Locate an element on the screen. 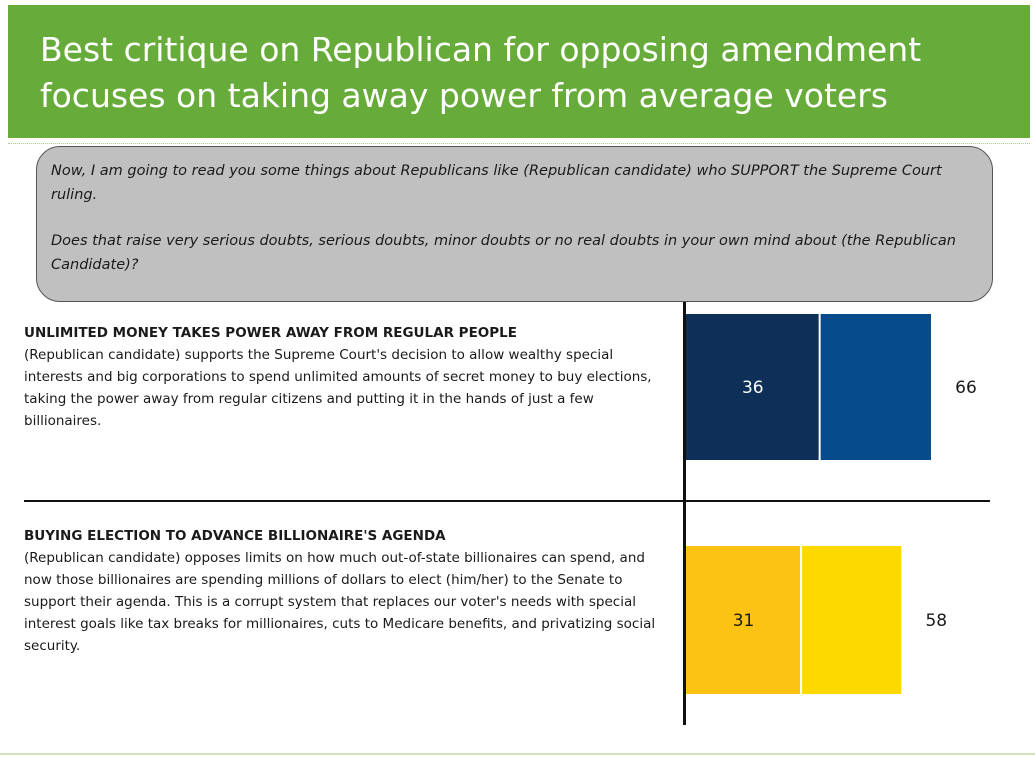 This screenshot has width=1035, height=757. bar-1-total-label: 66 is located at coordinates (966, 388).